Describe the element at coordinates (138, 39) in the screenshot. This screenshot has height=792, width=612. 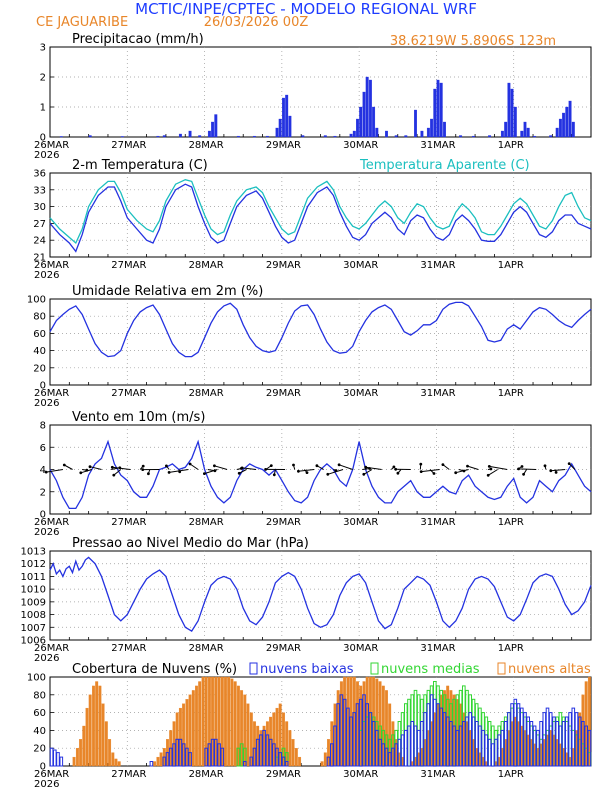
I see `panel-title: Precipitacao (mm/h)` at that location.